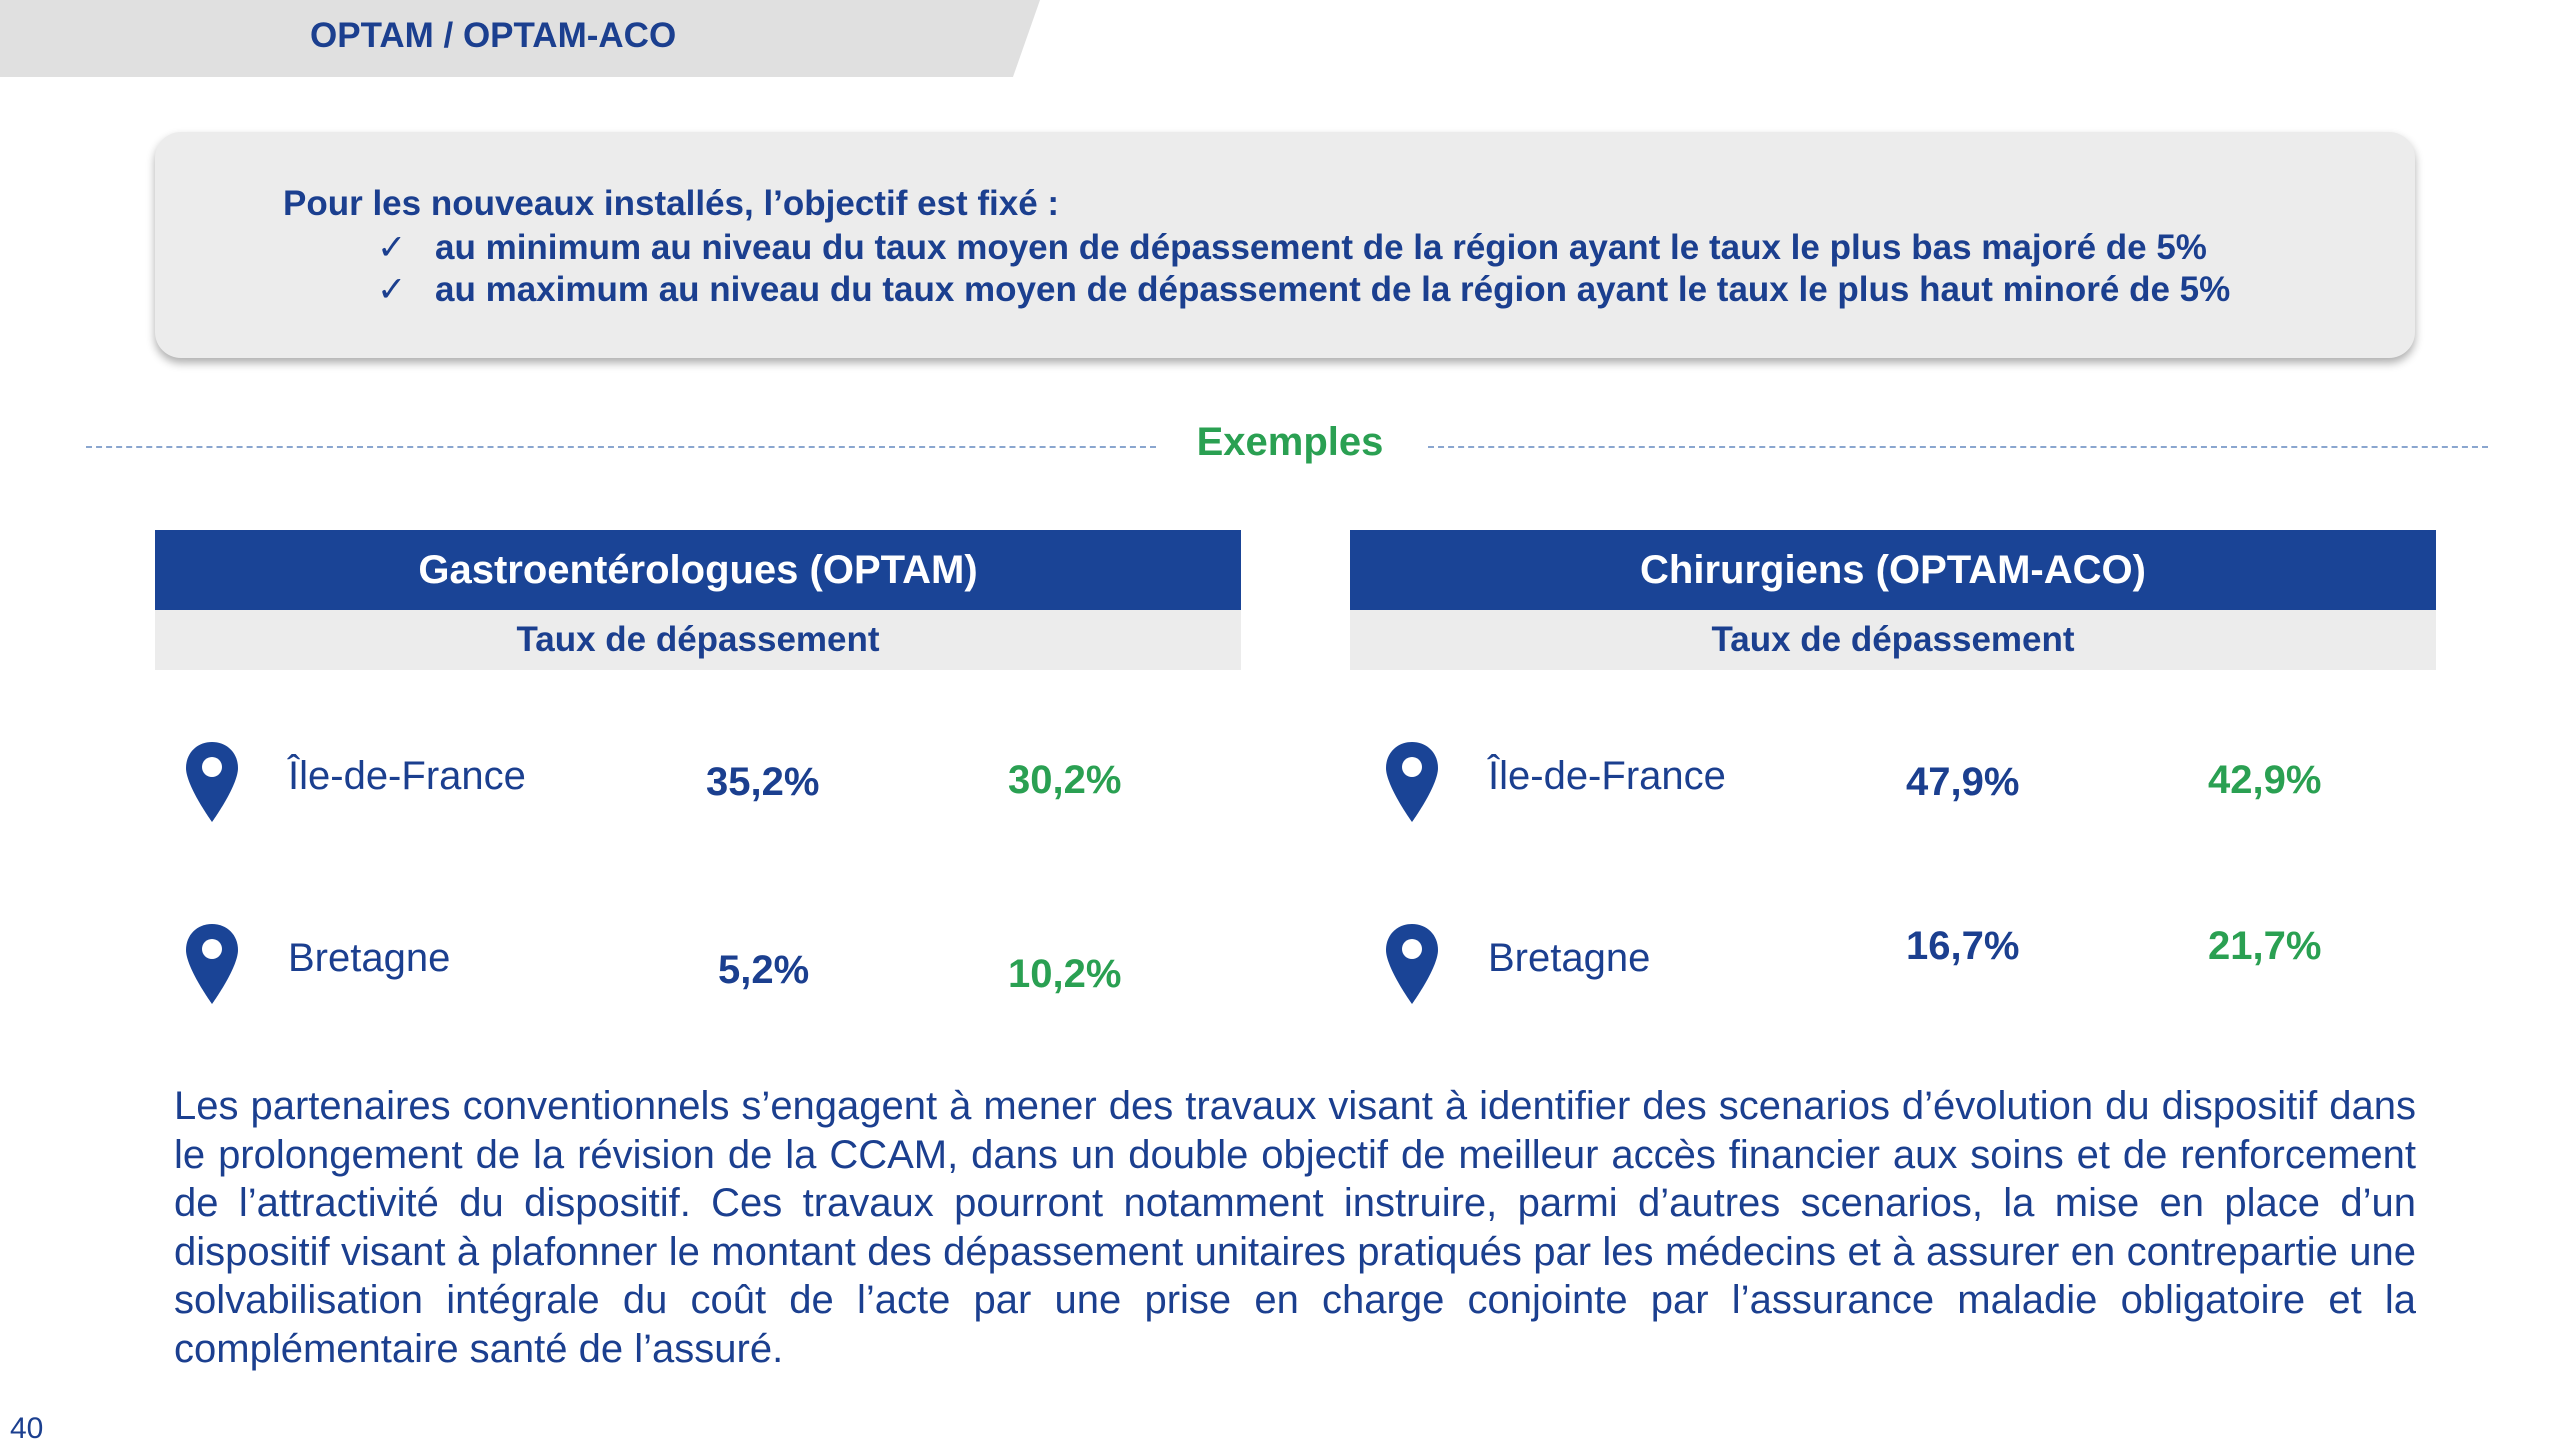 The width and height of the screenshot is (2560, 1446). What do you see at coordinates (27, 1428) in the screenshot?
I see `page-number: 40` at bounding box center [27, 1428].